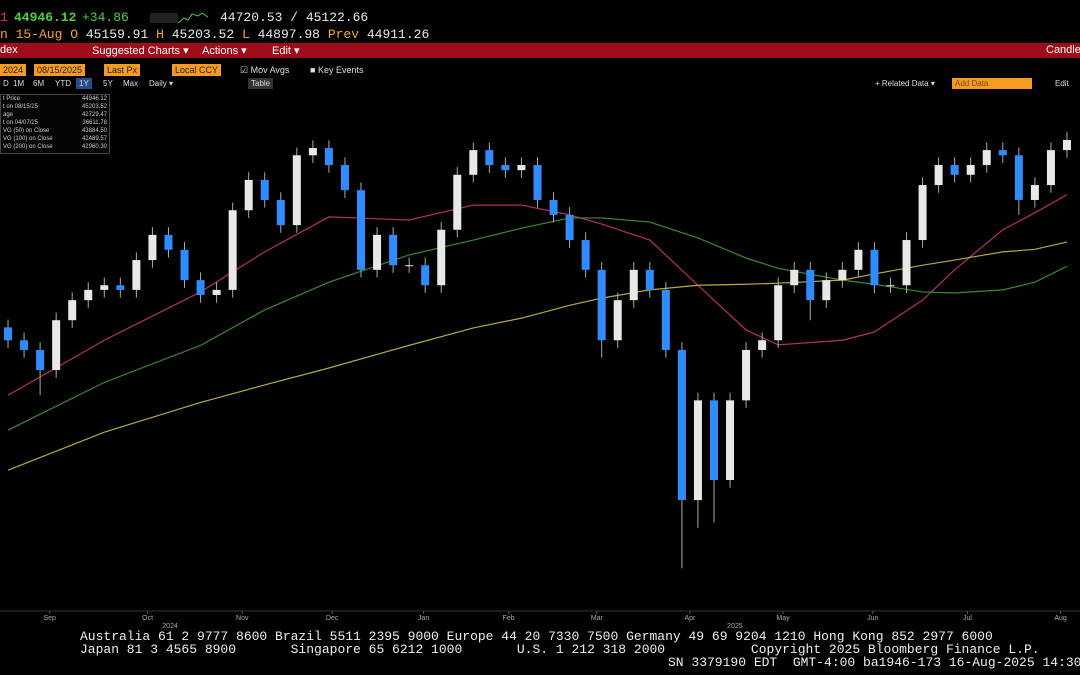  What do you see at coordinates (294, 17) in the screenshot?
I see `day-range: 44720.53 / 45122.66` at bounding box center [294, 17].